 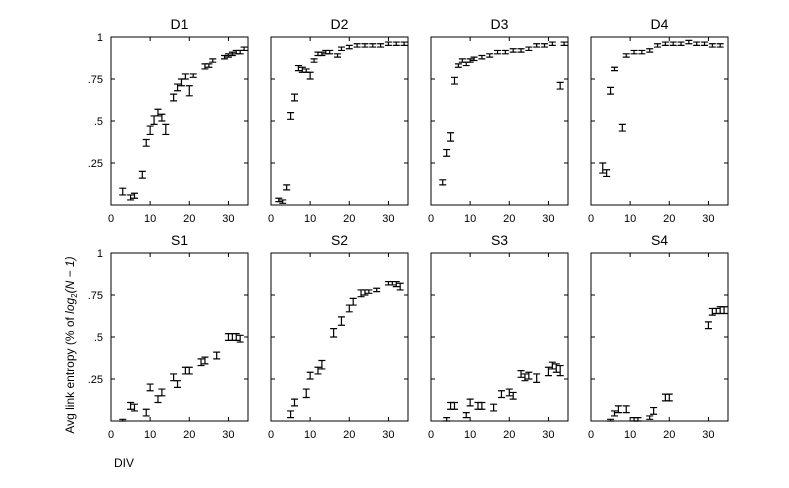 I want to click on panel-d3: D3 0 10 20 30, so click(x=498, y=120).